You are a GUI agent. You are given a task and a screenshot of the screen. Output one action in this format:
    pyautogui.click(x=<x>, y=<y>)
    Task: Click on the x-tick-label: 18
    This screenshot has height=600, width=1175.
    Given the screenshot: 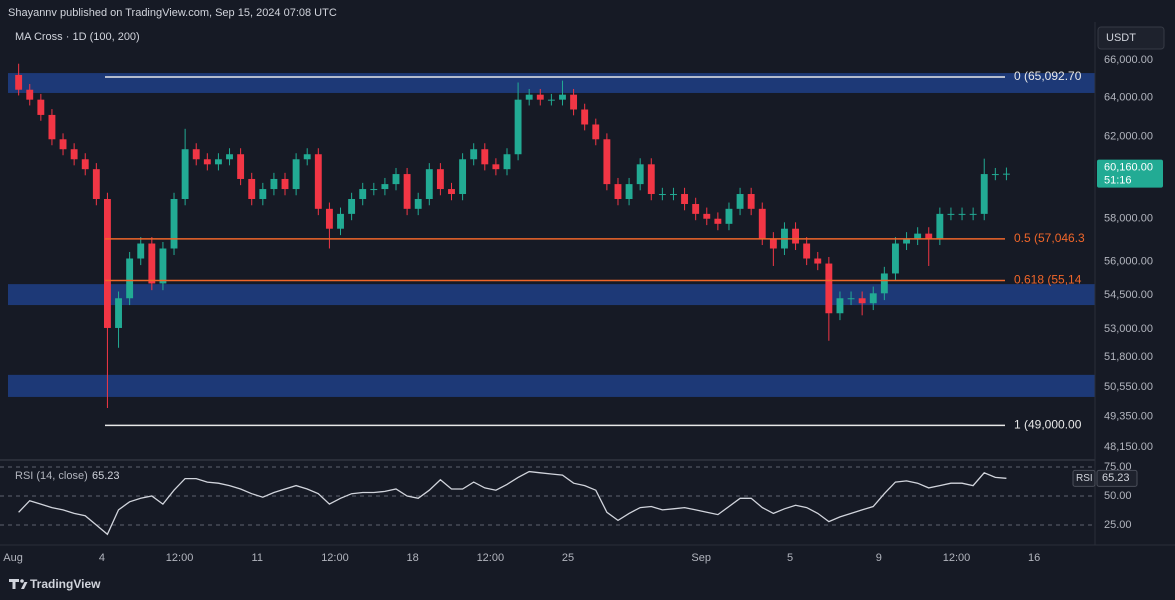 What is the action you would take?
    pyautogui.click(x=413, y=558)
    